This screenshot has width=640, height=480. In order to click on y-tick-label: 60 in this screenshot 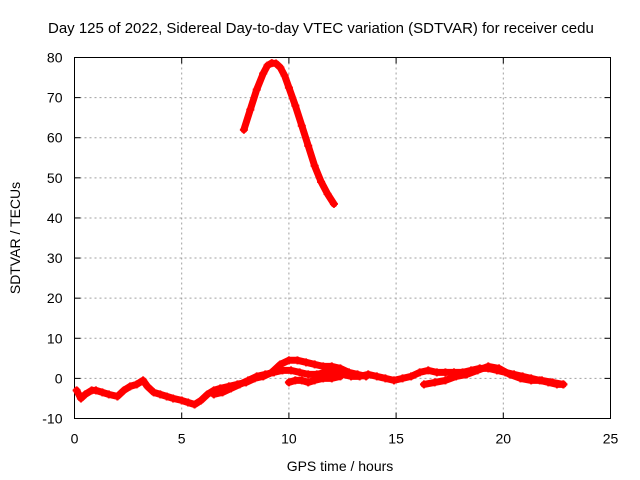, I will do `click(55, 138)`.